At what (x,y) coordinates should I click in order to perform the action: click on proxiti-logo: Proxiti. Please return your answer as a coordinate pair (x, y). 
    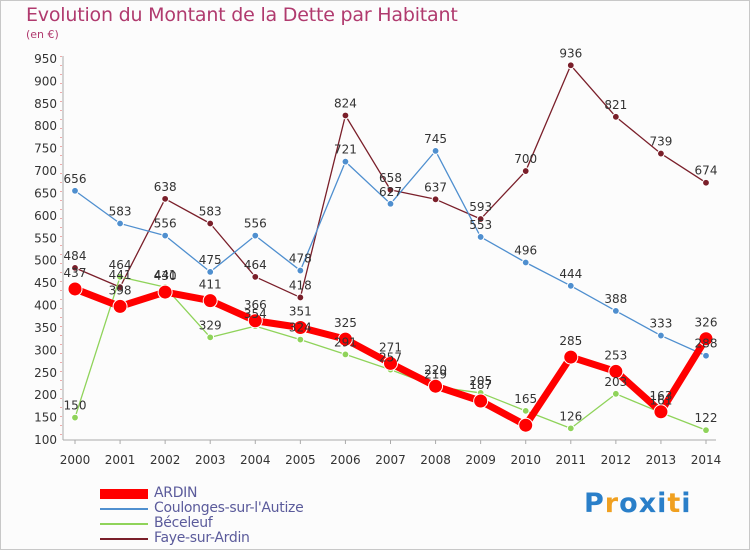
    Looking at the image, I should click on (638, 503).